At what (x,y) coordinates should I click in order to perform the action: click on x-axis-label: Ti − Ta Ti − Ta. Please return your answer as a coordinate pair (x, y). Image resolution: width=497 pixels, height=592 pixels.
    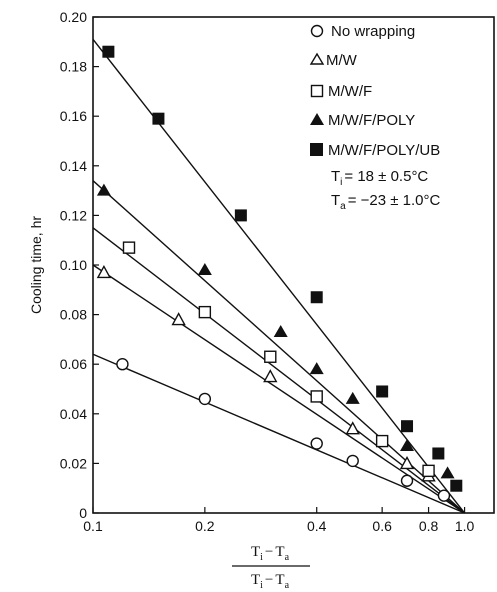
    Looking at the image, I should click on (271, 567).